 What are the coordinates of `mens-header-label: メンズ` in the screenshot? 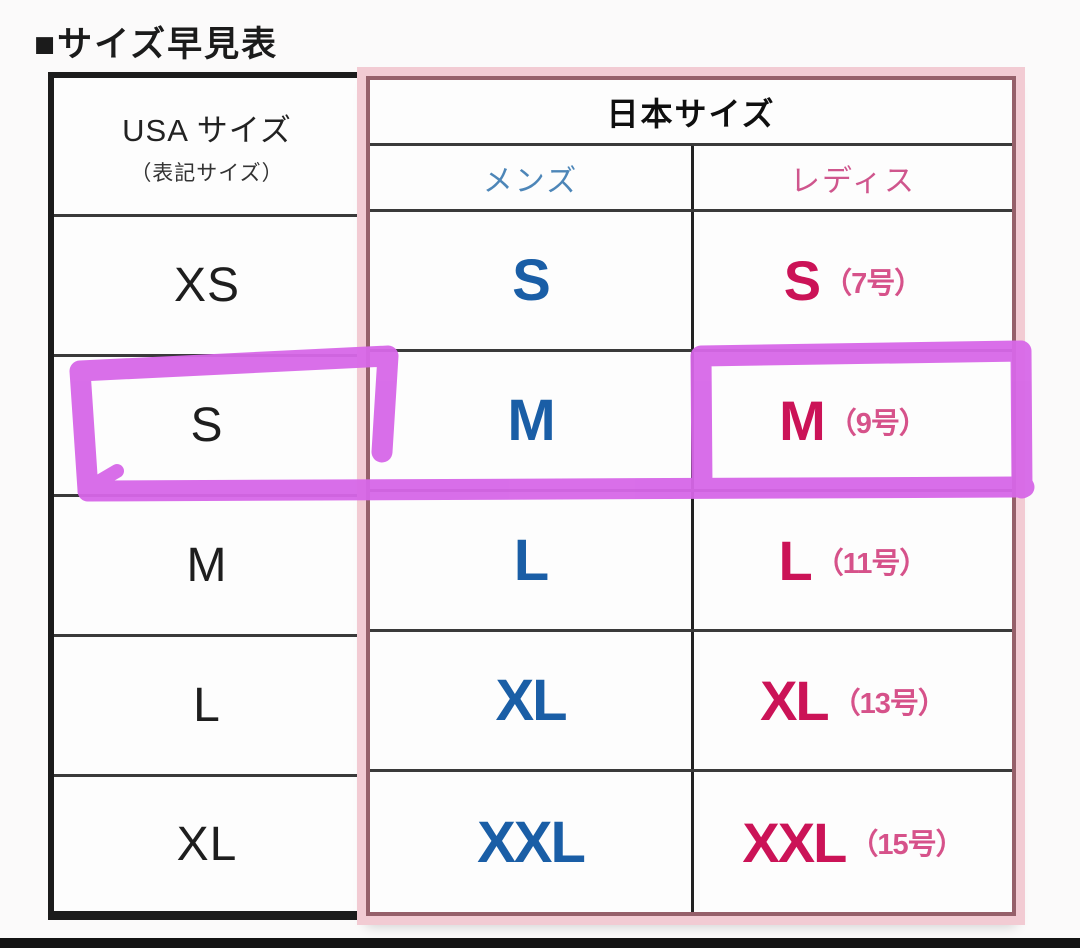 It's located at (530, 181).